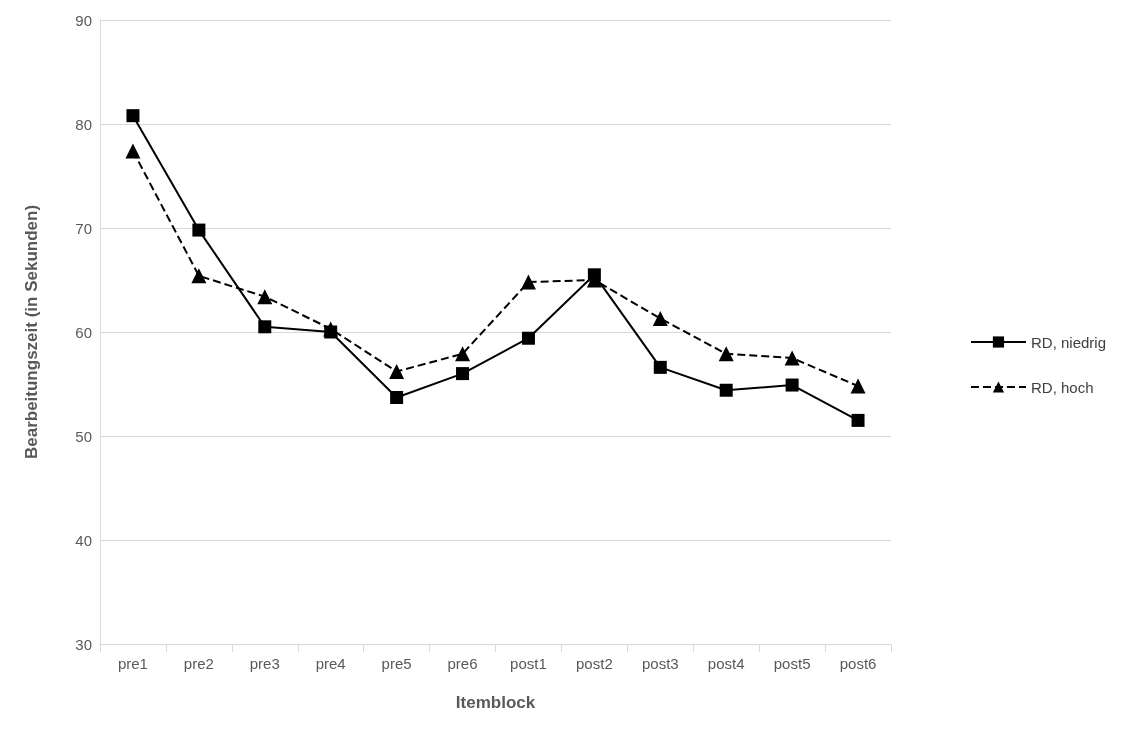  What do you see at coordinates (83, 20) in the screenshot?
I see `y-tick-label: 90` at bounding box center [83, 20].